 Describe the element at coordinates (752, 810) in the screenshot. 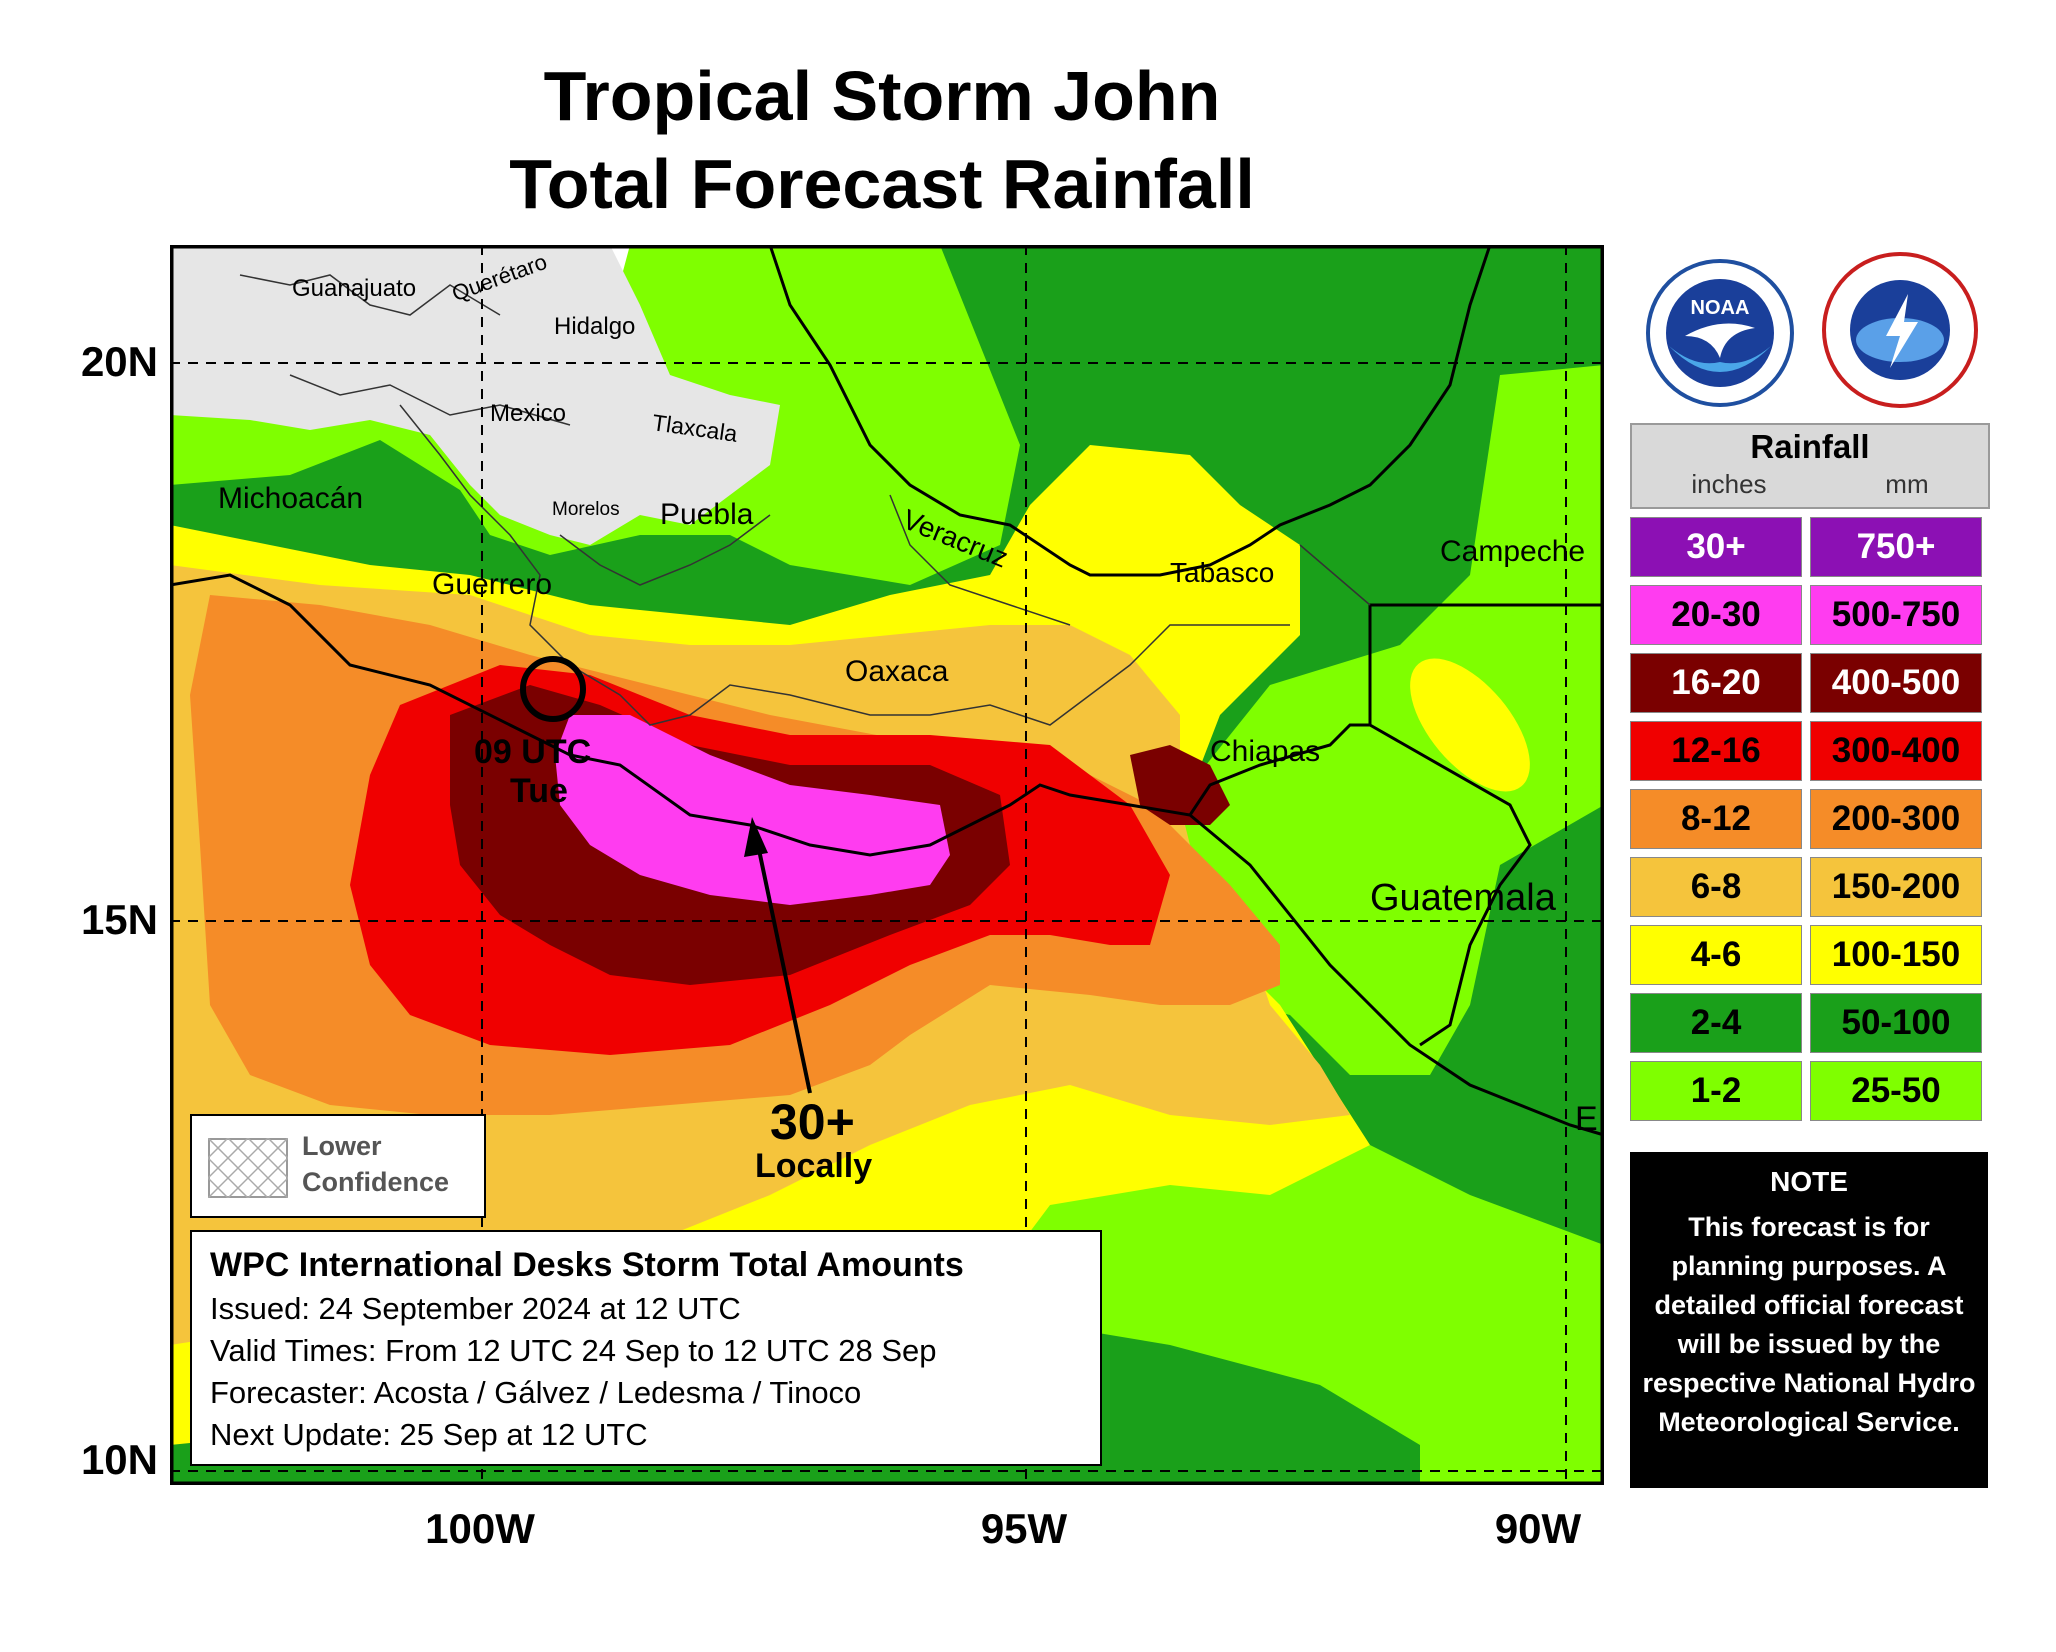

I see `rain-20-30-area` at that location.